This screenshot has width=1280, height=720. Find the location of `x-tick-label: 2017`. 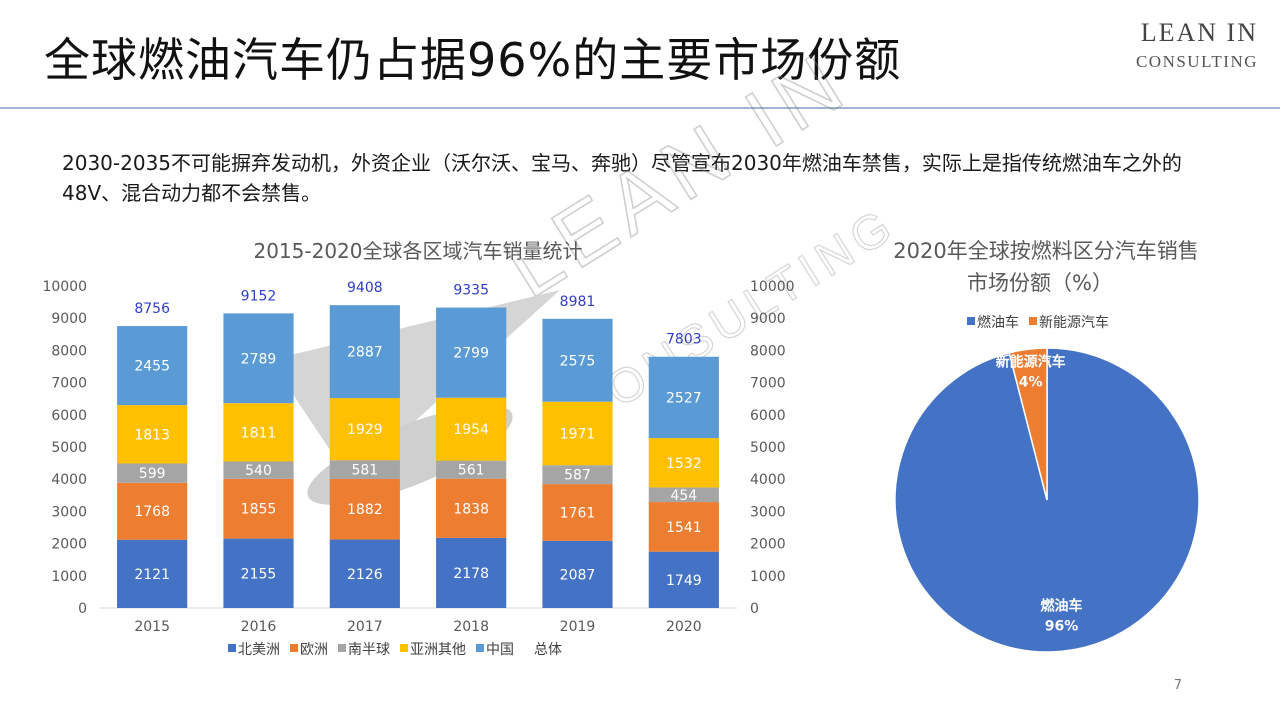

x-tick-label: 2017 is located at coordinates (365, 627).